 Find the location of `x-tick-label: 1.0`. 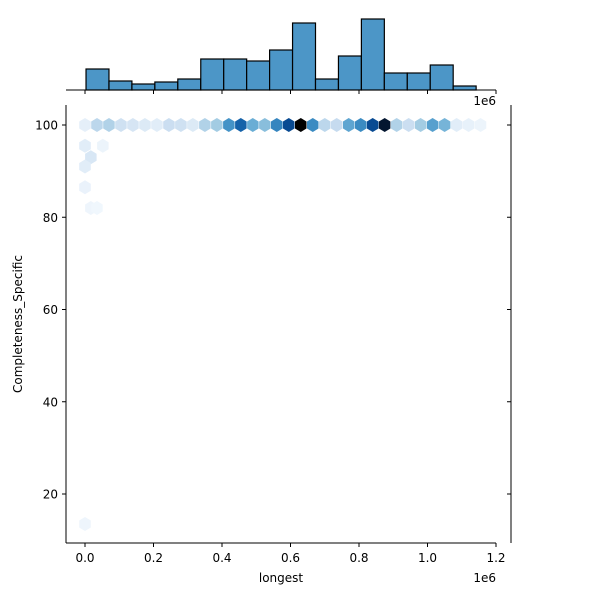

x-tick-label: 1.0 is located at coordinates (427, 558).